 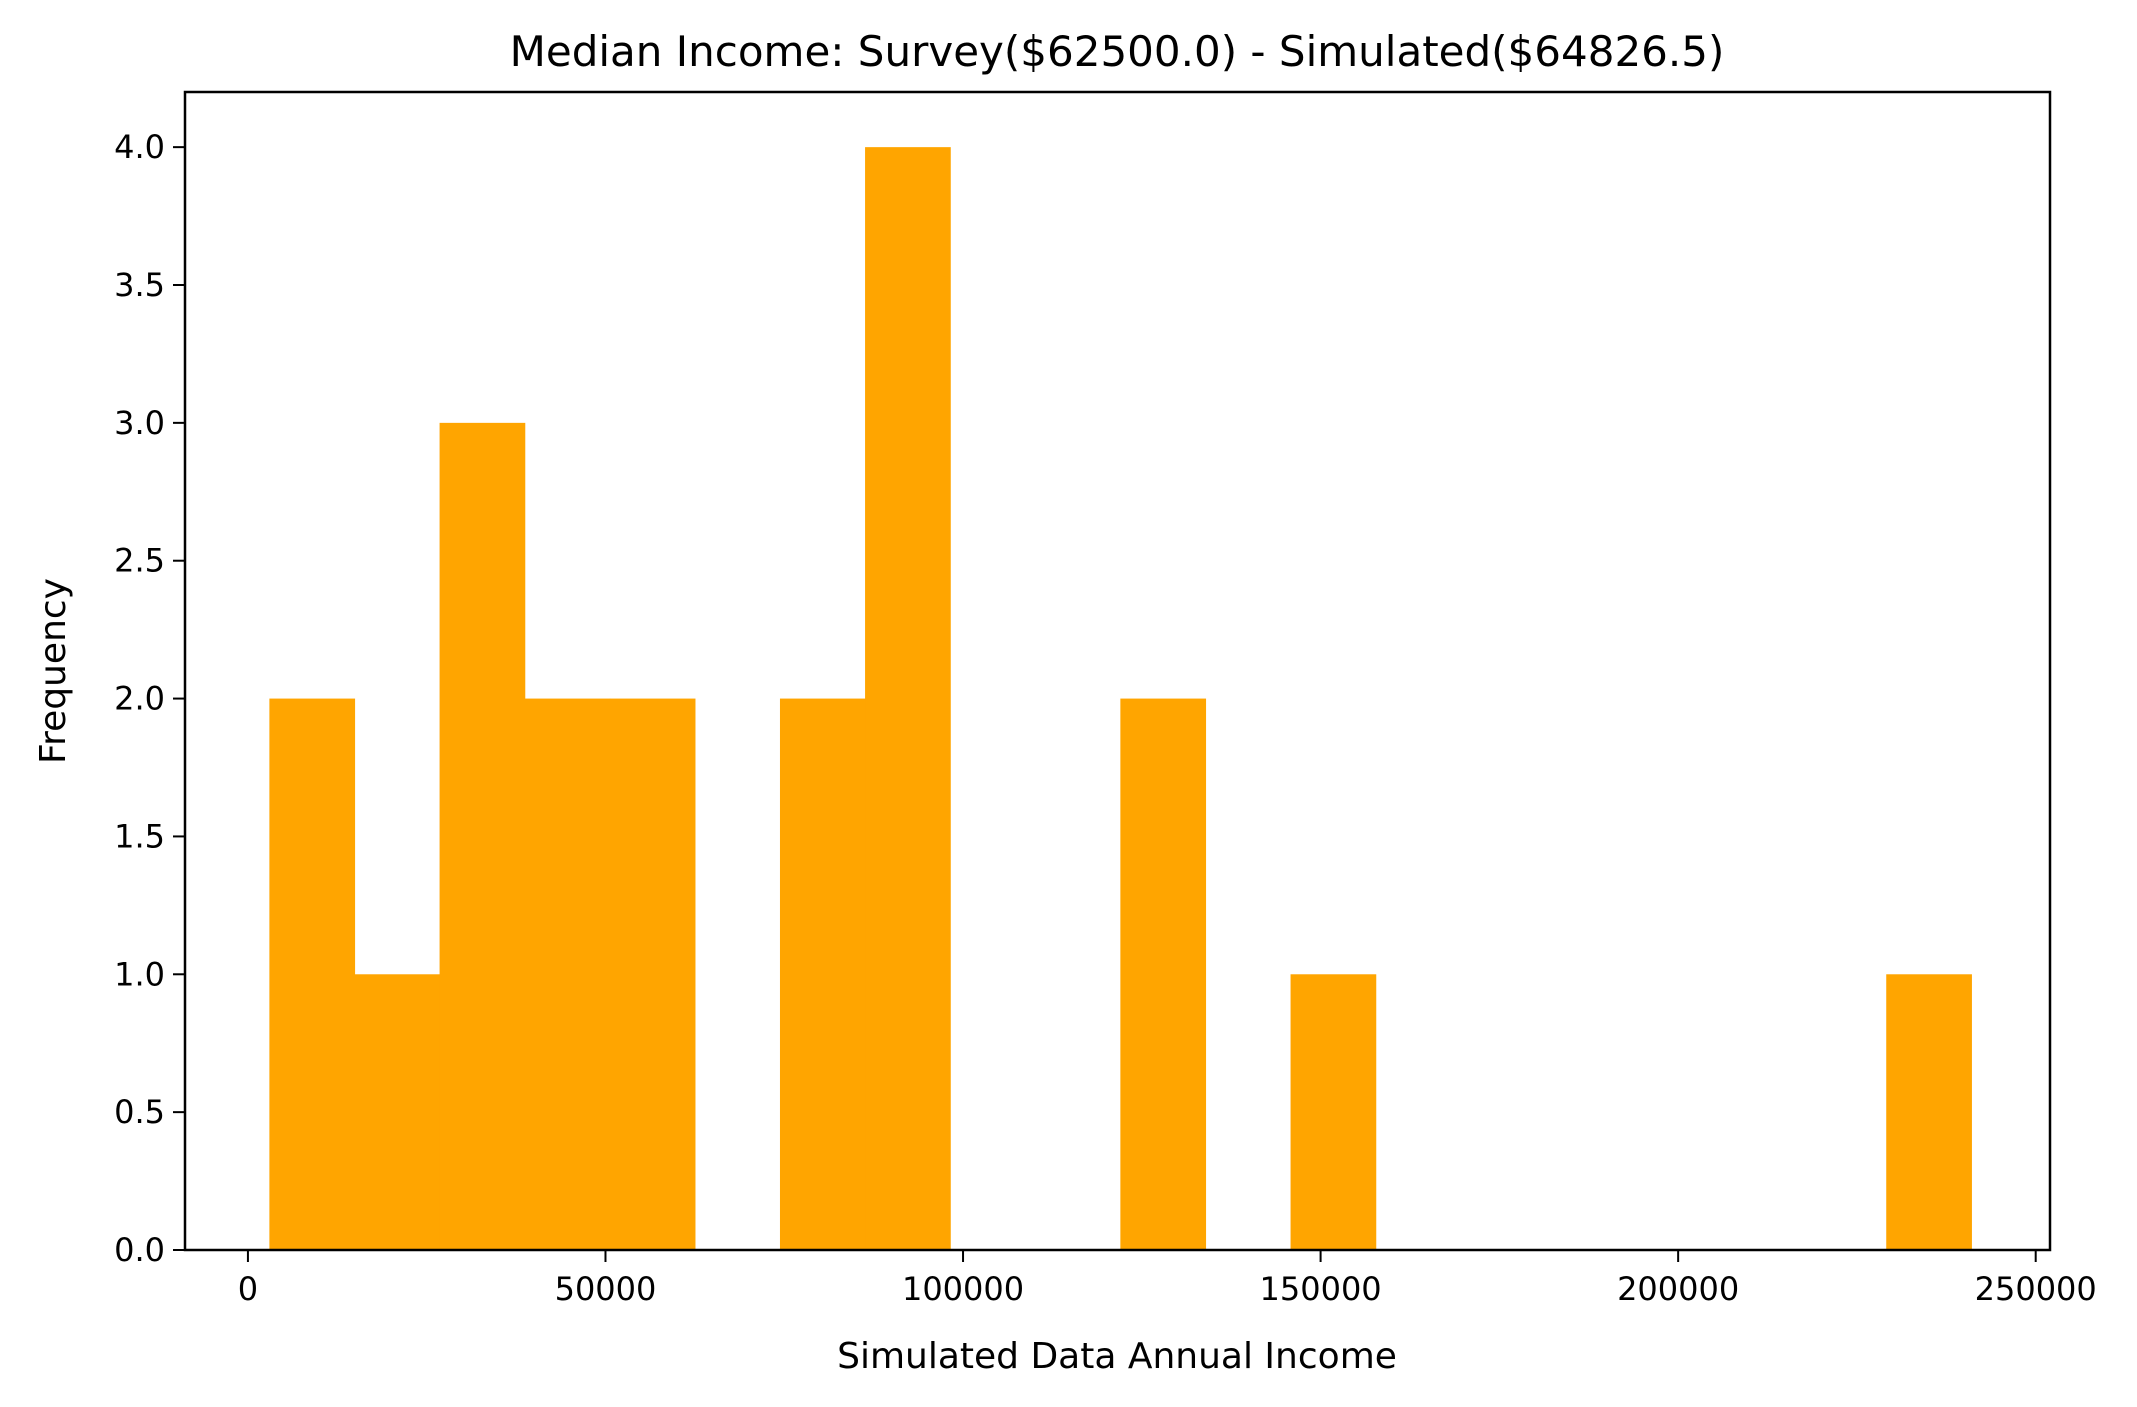 I want to click on y-tick-label-5: 2.5, so click(x=139, y=561).